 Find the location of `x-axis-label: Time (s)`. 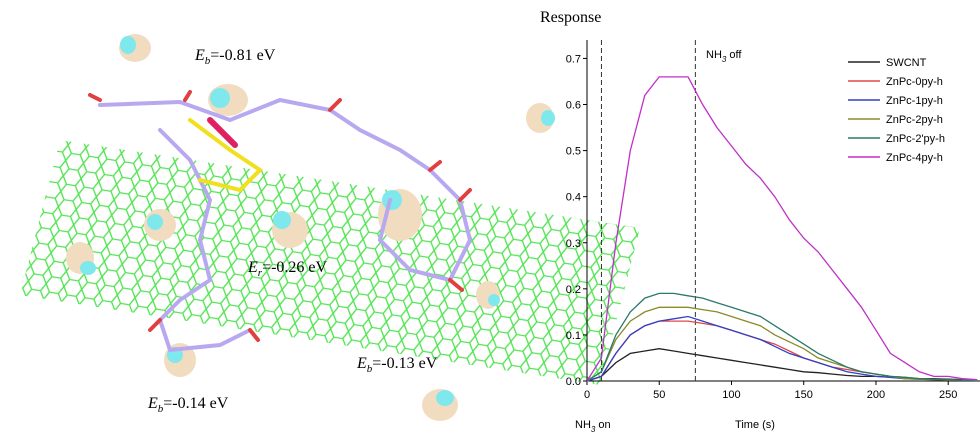

x-axis-label: Time (s) is located at coordinates (755, 425).